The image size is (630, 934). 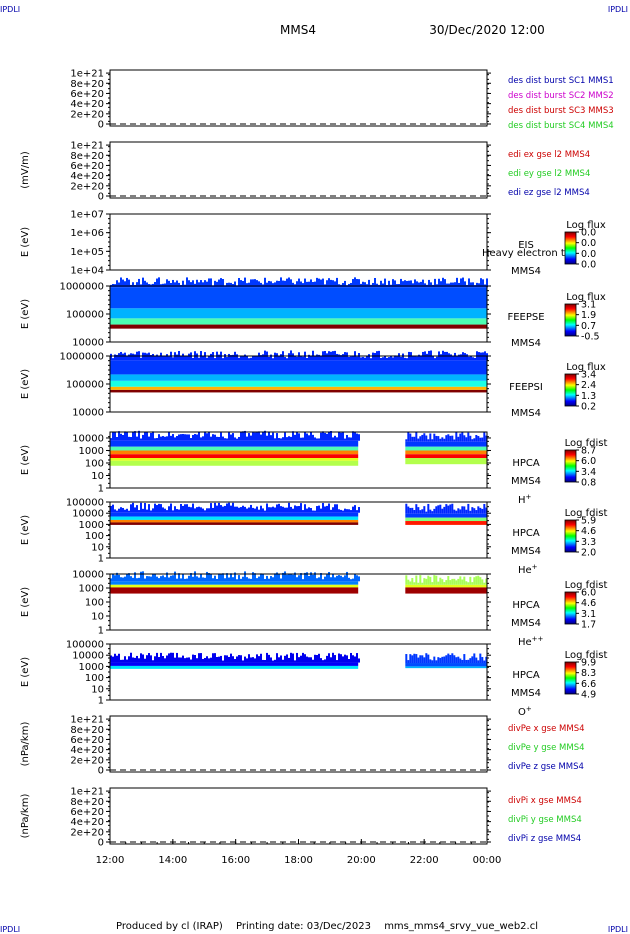 I want to click on species-label: He++, so click(x=531, y=641).